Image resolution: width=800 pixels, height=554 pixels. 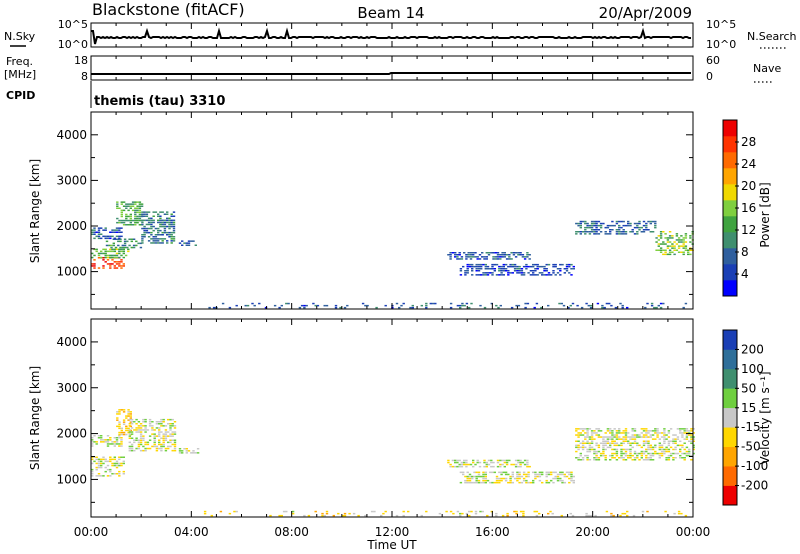 What do you see at coordinates (752, 349) in the screenshot?
I see `colorbar-label: 200` at bounding box center [752, 349].